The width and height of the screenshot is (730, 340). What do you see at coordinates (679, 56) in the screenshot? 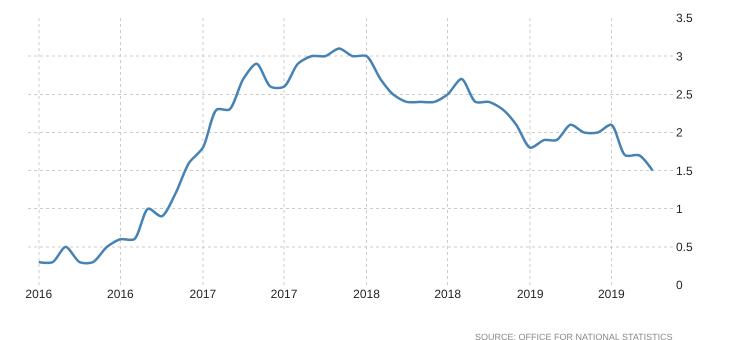
I see `y-tick-label: 3` at bounding box center [679, 56].